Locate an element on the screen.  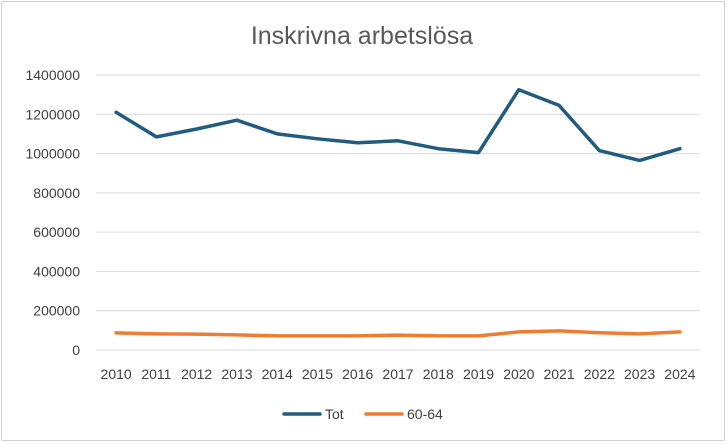
y-tick-label: 0 is located at coordinates (76, 350).